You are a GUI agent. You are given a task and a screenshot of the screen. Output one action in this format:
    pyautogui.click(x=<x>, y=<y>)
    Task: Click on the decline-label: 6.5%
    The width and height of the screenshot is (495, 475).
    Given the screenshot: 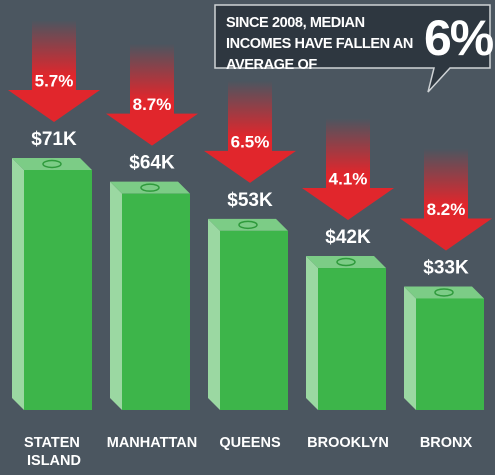 What is the action you would take?
    pyautogui.click(x=250, y=141)
    